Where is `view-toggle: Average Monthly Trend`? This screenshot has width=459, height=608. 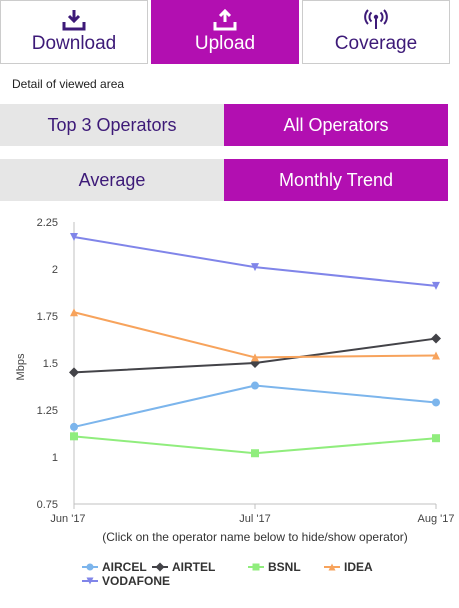 view-toggle: Average Monthly Trend is located at coordinates (224, 180).